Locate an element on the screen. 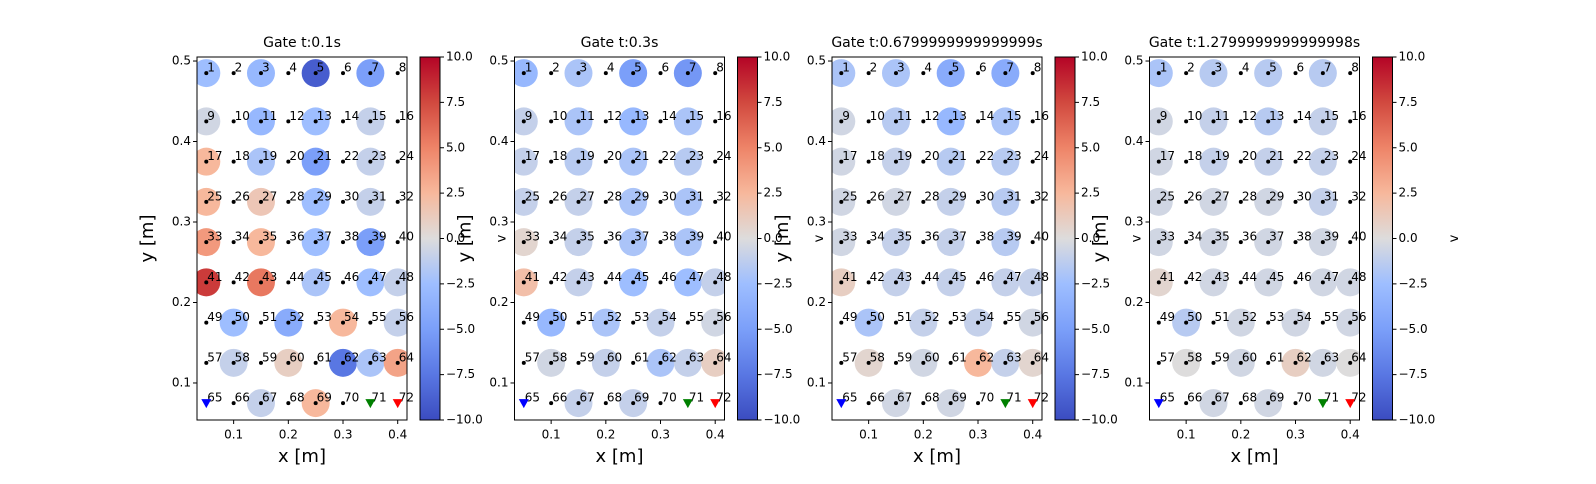 The height and width of the screenshot is (484, 1596). node-label: 68 is located at coordinates (931, 398).